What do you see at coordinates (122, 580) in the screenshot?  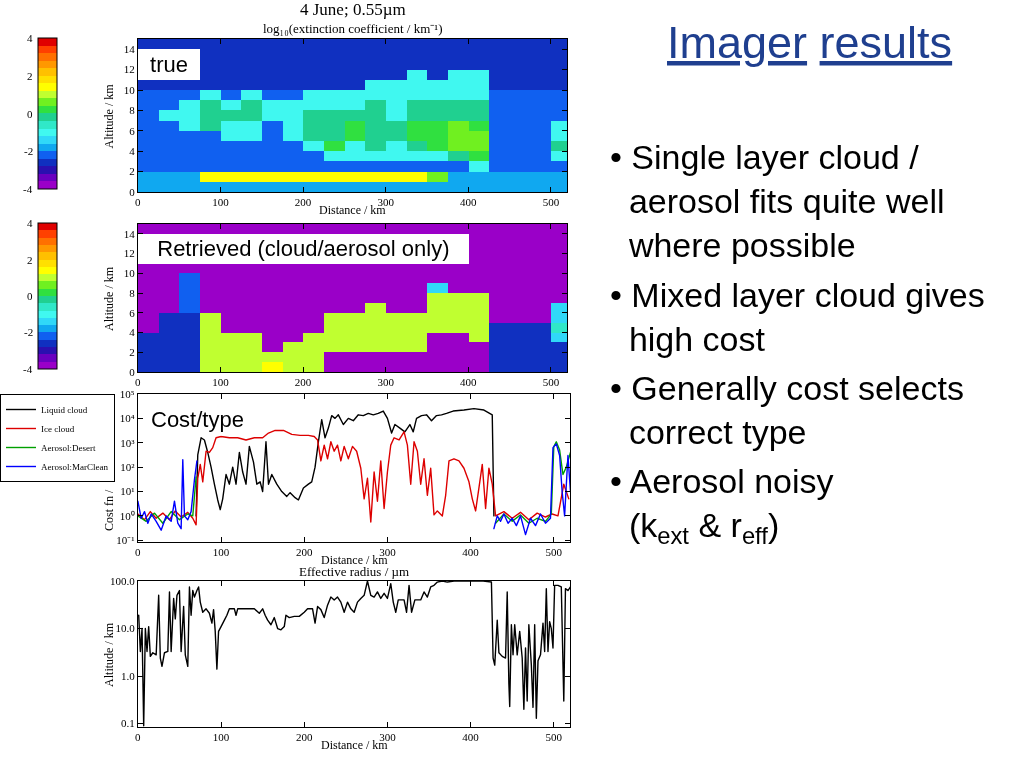 I see `y-tick-label: 100.0` at bounding box center [122, 580].